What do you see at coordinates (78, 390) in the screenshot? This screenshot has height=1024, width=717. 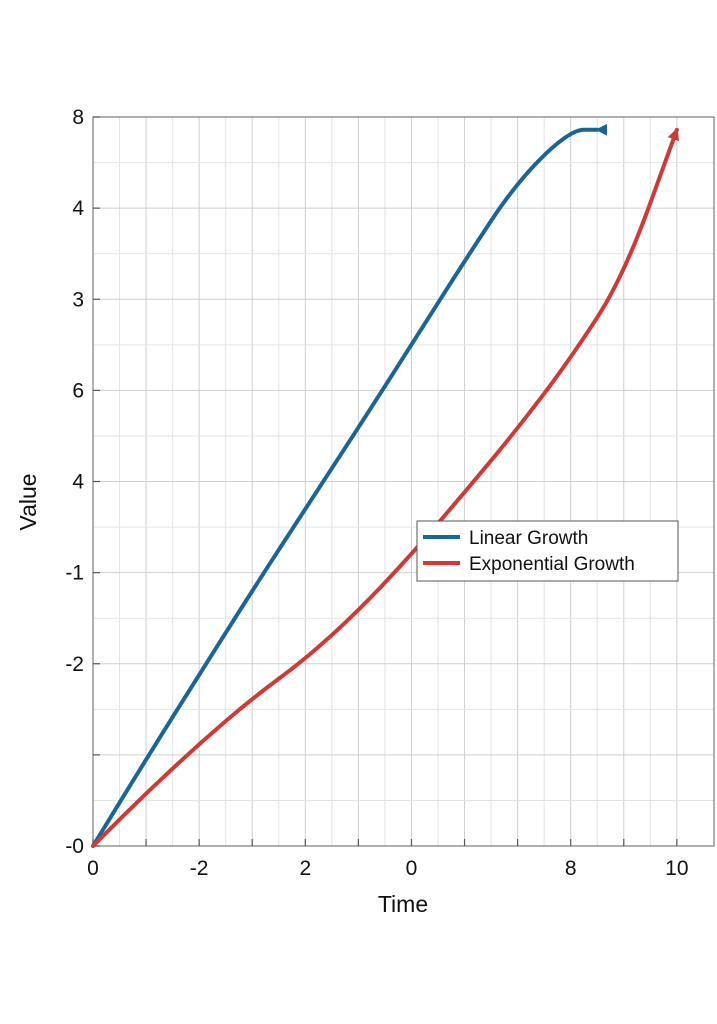 I see `y-tick-label: 6` at bounding box center [78, 390].